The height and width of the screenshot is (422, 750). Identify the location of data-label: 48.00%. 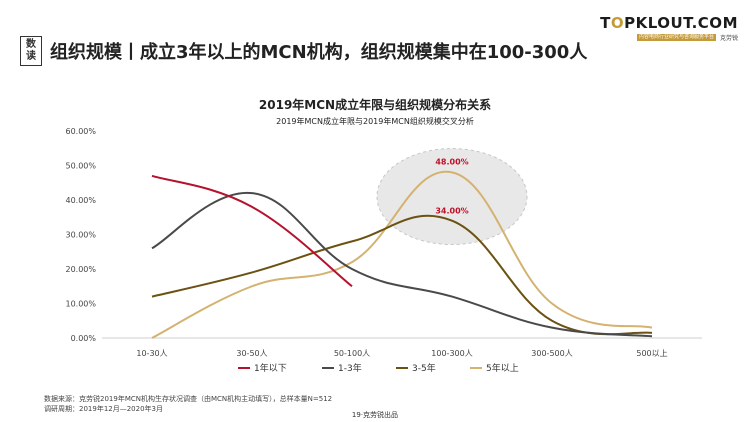
(451, 161).